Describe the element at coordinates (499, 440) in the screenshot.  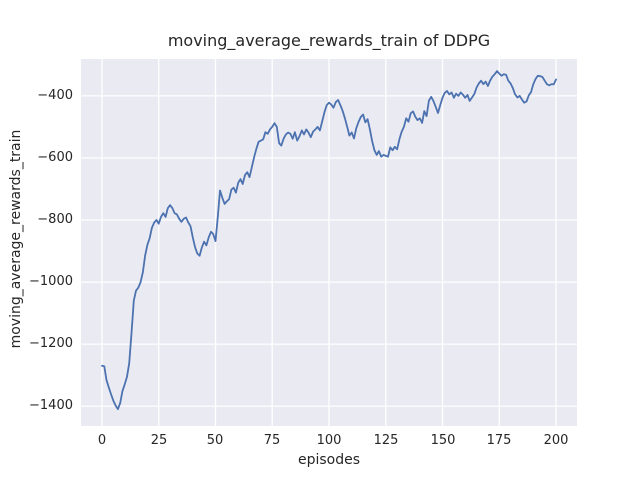
I see `x-tick-label: 175` at that location.